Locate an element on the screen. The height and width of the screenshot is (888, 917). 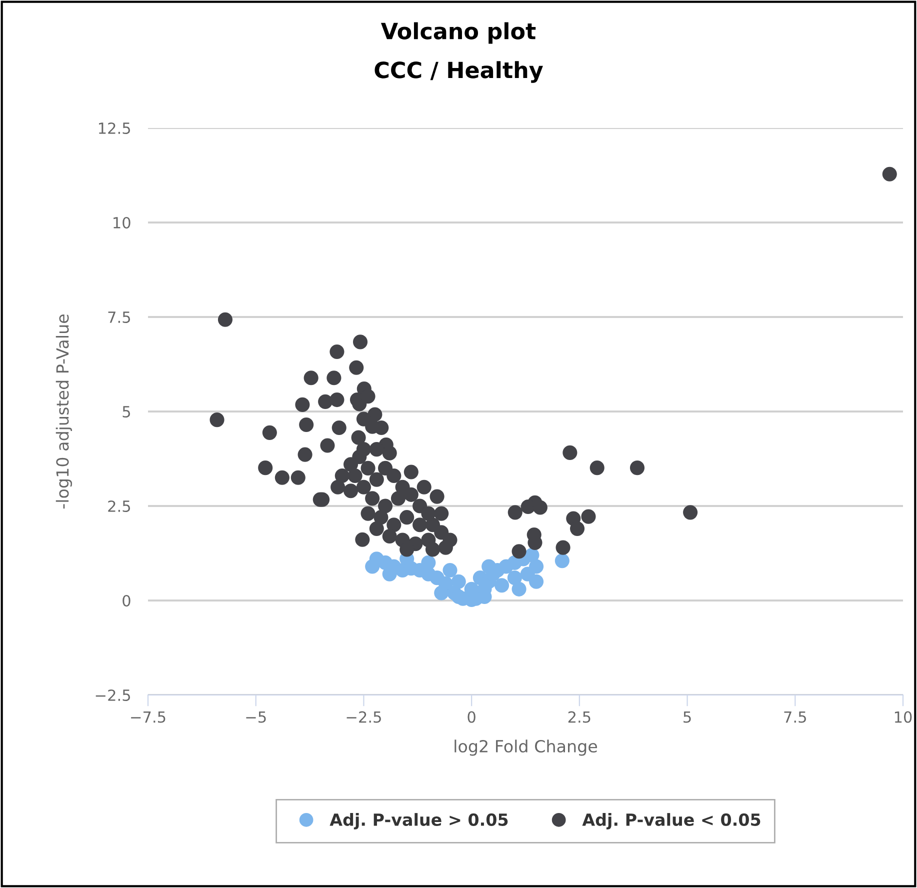
chart-subtitle: CCC / Healthy is located at coordinates (458, 72).